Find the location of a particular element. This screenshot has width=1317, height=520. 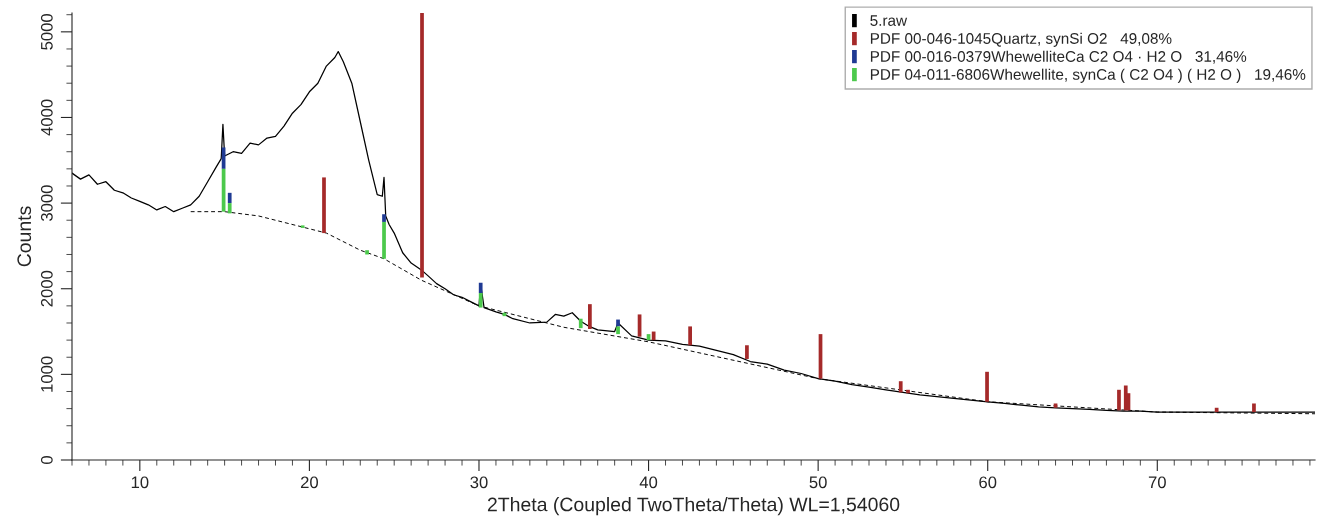

x-tick-label: 70 is located at coordinates (1157, 482).